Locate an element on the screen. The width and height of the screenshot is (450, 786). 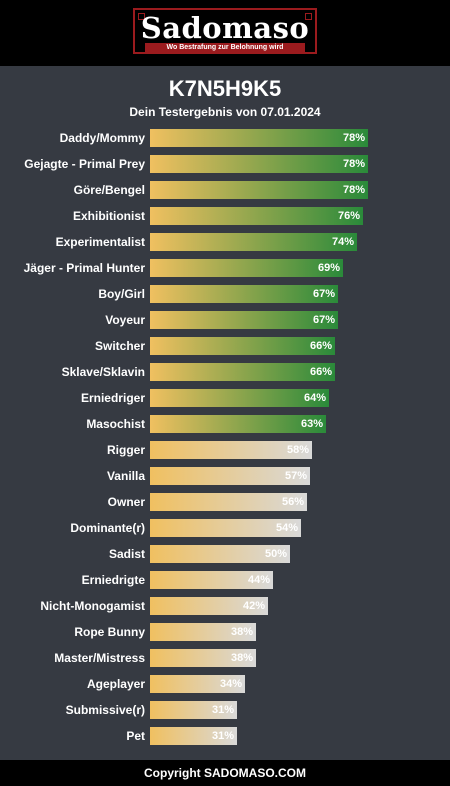
chart-row: Daddy/Mommy 78% is located at coordinates (225, 138).